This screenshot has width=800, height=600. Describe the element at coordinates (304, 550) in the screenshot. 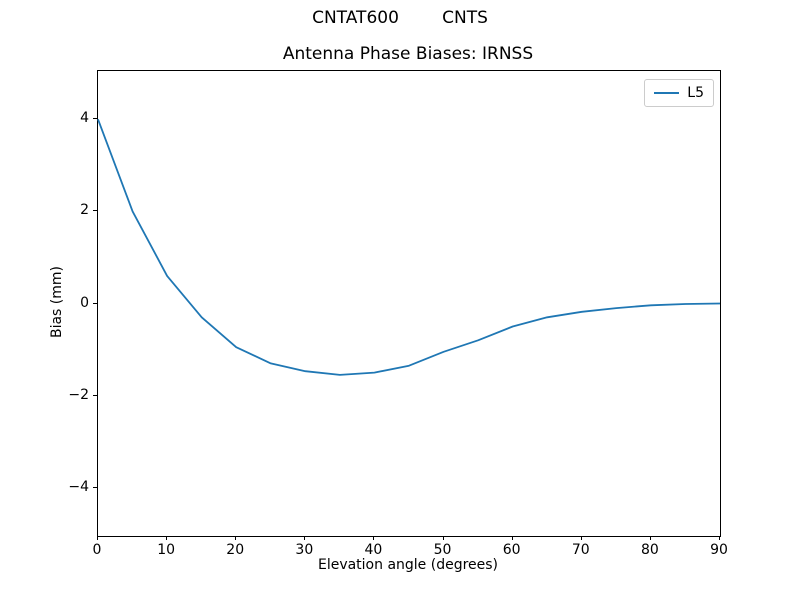

I see `x-tick-label: 30` at that location.